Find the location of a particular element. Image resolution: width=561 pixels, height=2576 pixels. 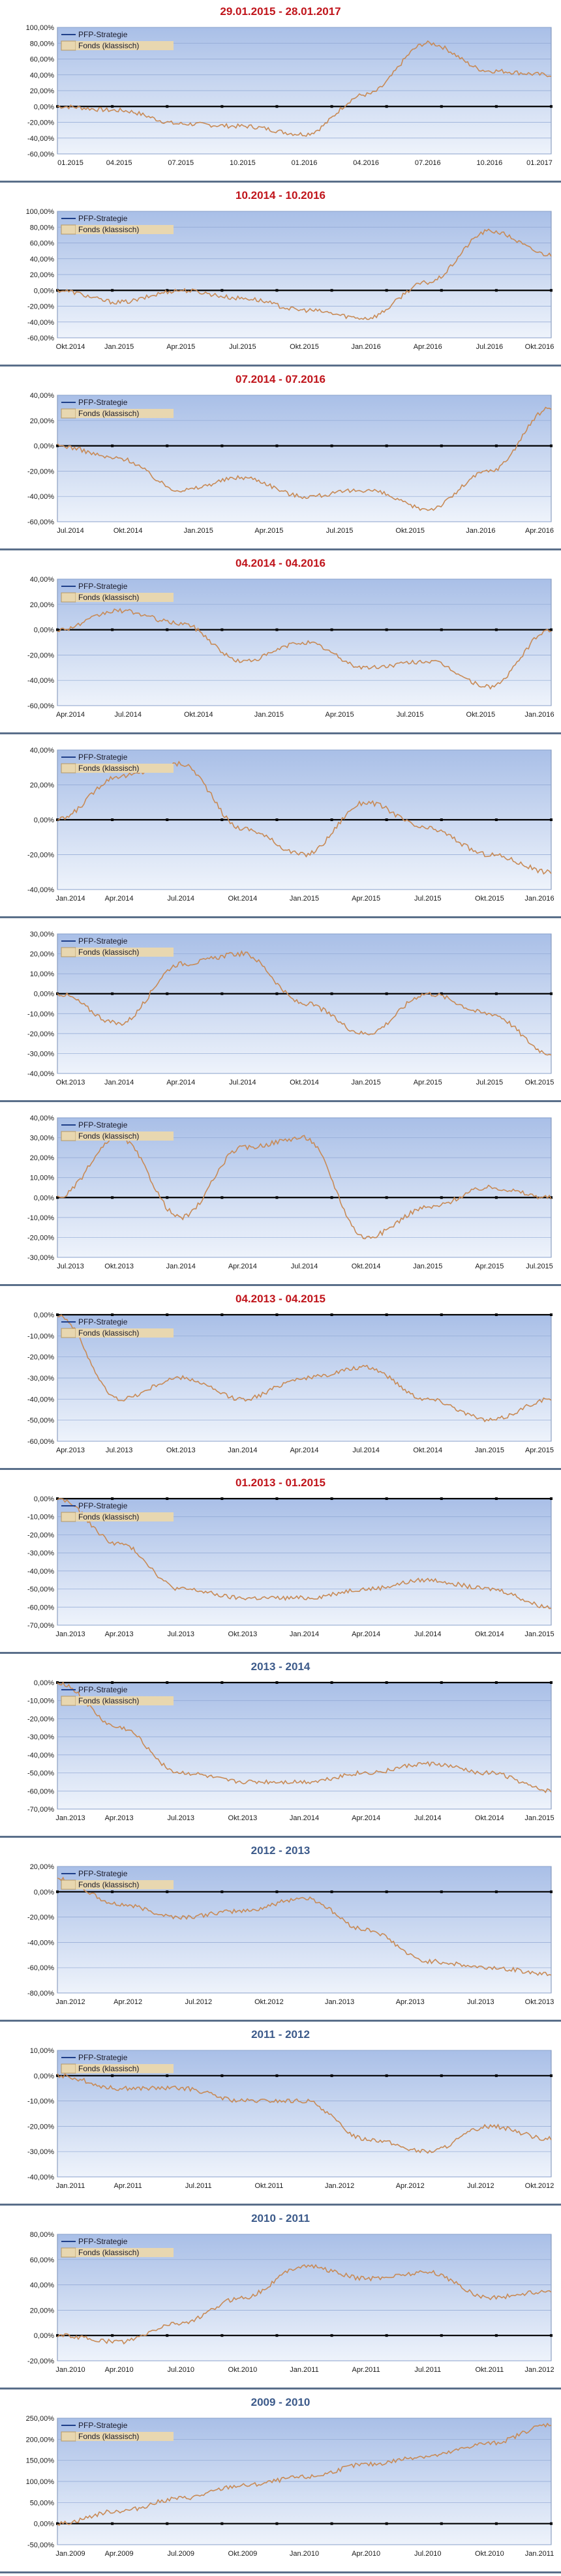

x-tick-label: Jul.2014 is located at coordinates (70, 531).